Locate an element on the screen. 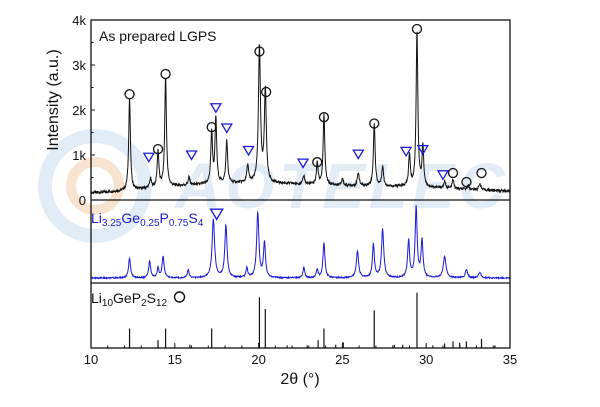 The height and width of the screenshot is (407, 600). y-axis-label: Intensity (a.u.) is located at coordinates (53, 99).